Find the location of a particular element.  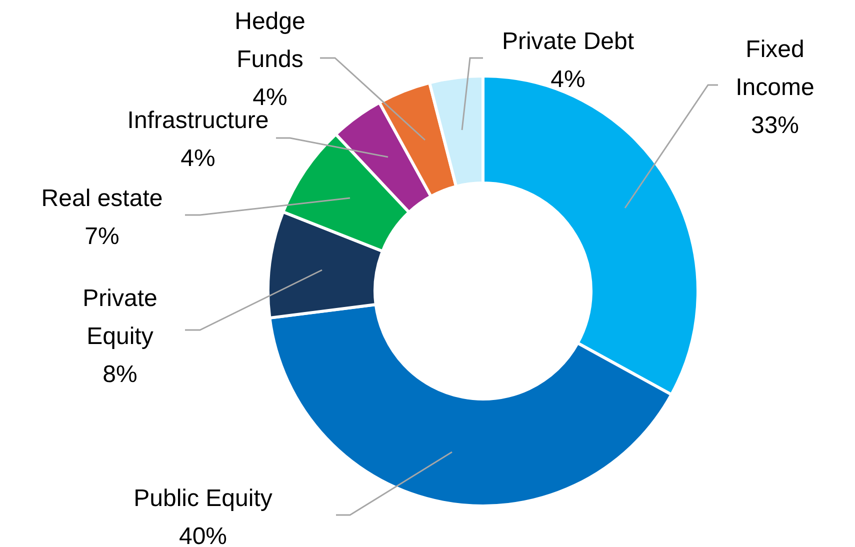

data-label: 7% is located at coordinates (102, 236).